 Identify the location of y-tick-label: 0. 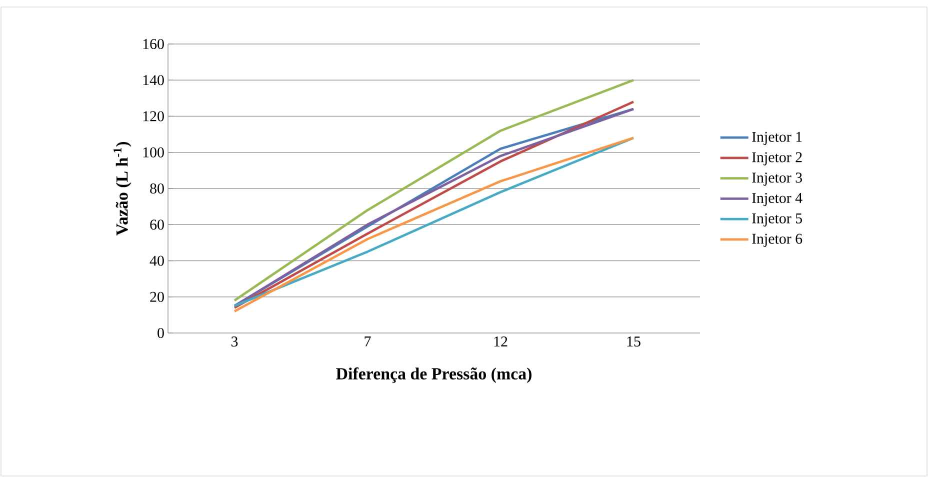
(161, 333).